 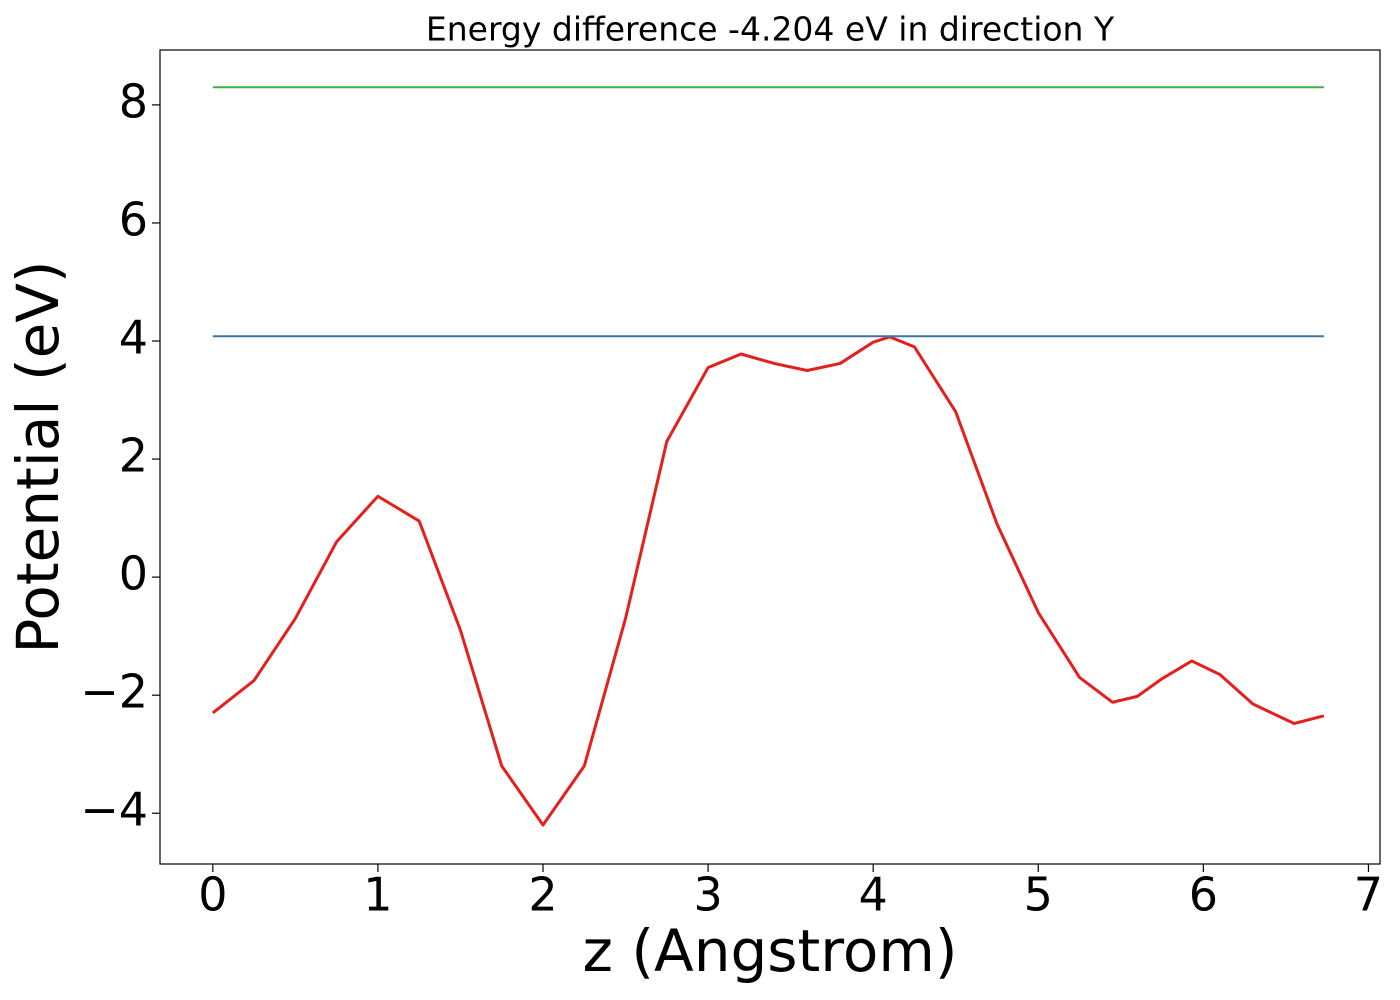 I want to click on y-tick-label: 2, so click(x=133, y=456).